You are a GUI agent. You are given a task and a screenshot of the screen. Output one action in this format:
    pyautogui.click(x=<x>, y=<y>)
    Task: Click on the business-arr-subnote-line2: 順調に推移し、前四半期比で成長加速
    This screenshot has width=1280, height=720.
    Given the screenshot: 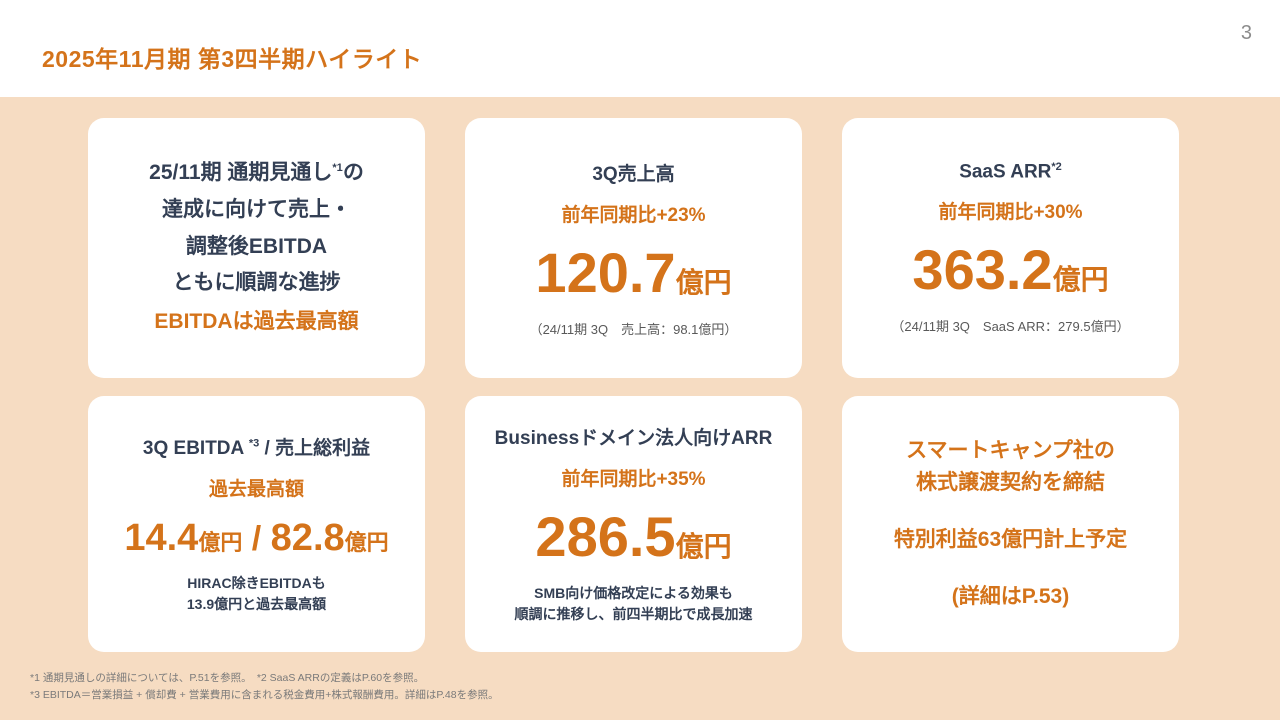 What is the action you would take?
    pyautogui.click(x=633, y=614)
    